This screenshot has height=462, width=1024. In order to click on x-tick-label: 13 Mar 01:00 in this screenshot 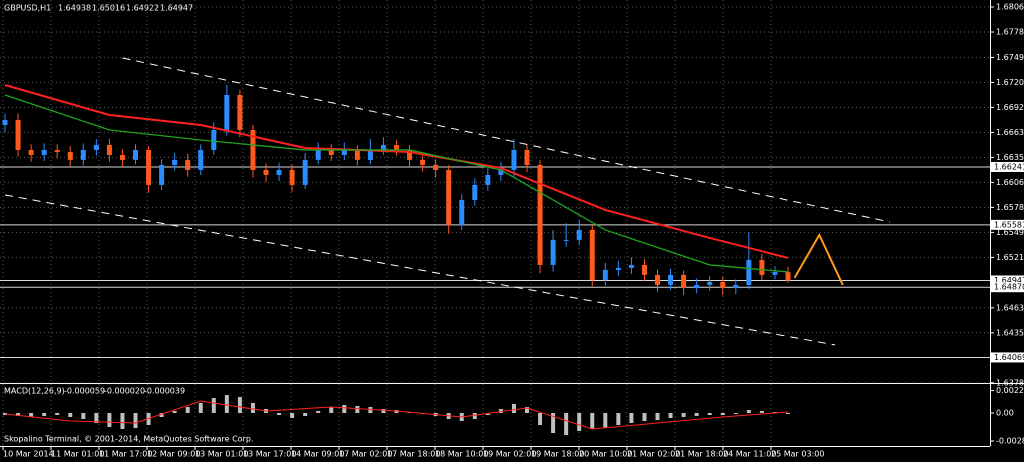, I will do `click(221, 454)`.